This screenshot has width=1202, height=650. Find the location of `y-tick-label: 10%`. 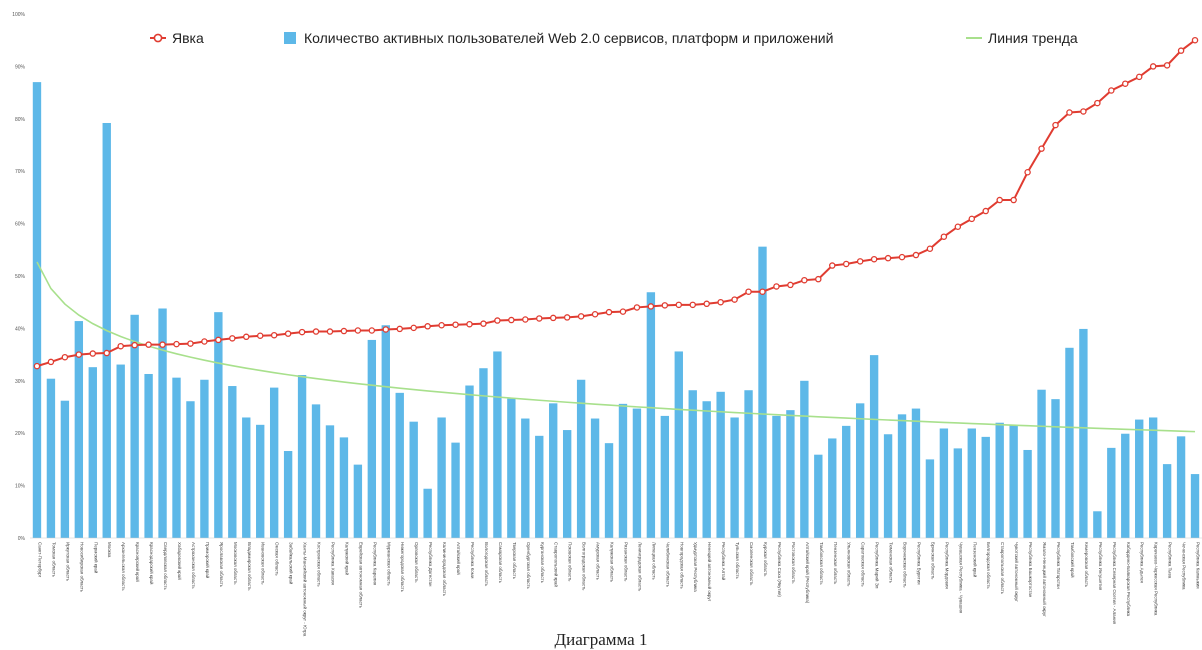

y-tick-label: 10% is located at coordinates (20, 487).